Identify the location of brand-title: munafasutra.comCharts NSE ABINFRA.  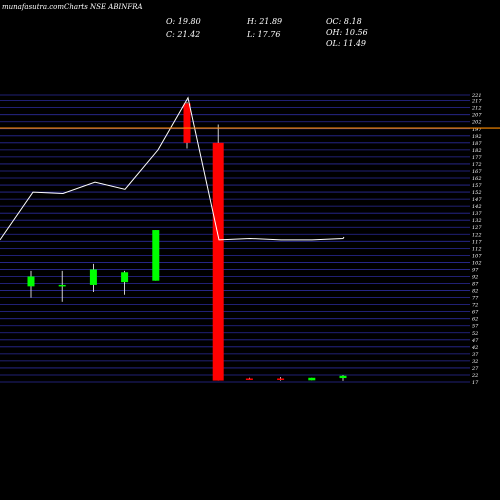
(72, 7).